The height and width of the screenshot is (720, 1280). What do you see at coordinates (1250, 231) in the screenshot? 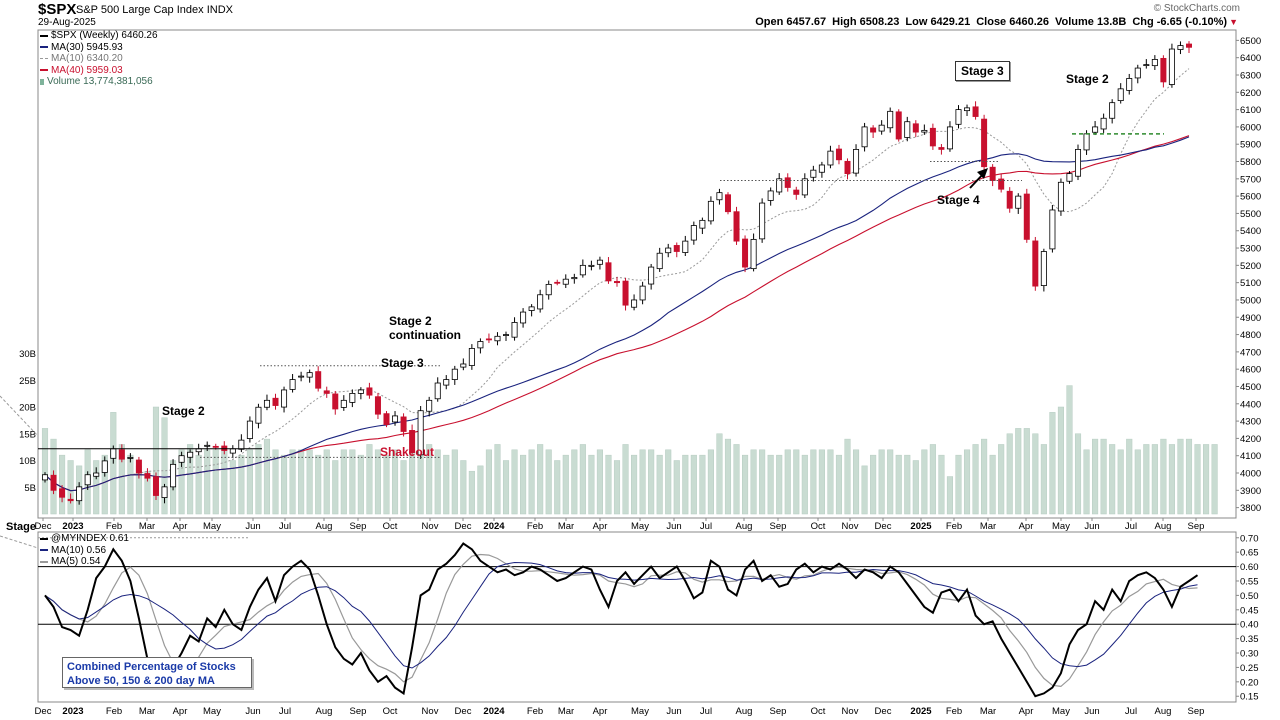
I see `price-tick-label: 5400` at bounding box center [1250, 231].